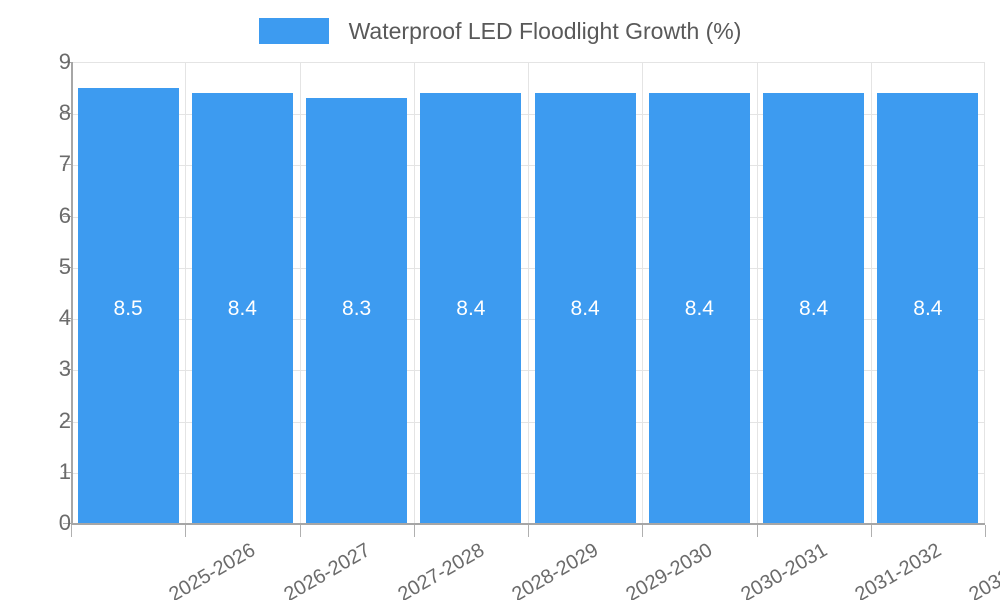  What do you see at coordinates (669, 569) in the screenshot?
I see `x-tick-label: 2029-2030` at bounding box center [669, 569].